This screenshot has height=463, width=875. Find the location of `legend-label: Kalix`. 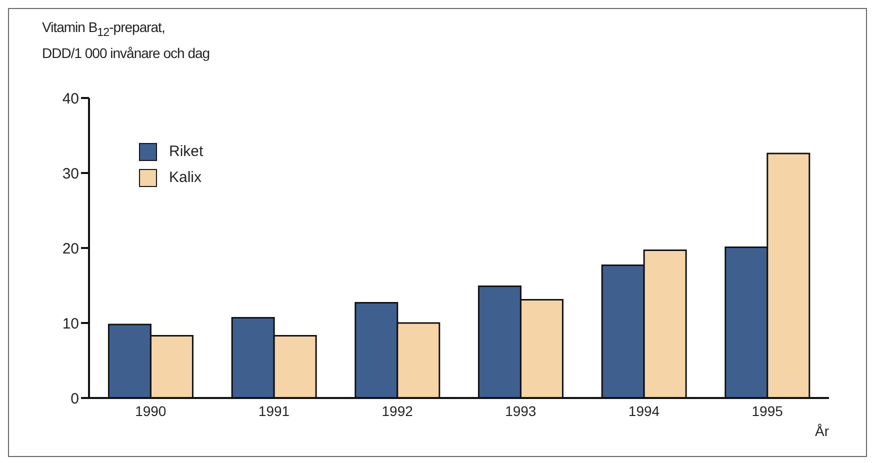

legend-label: Kalix is located at coordinates (185, 178).